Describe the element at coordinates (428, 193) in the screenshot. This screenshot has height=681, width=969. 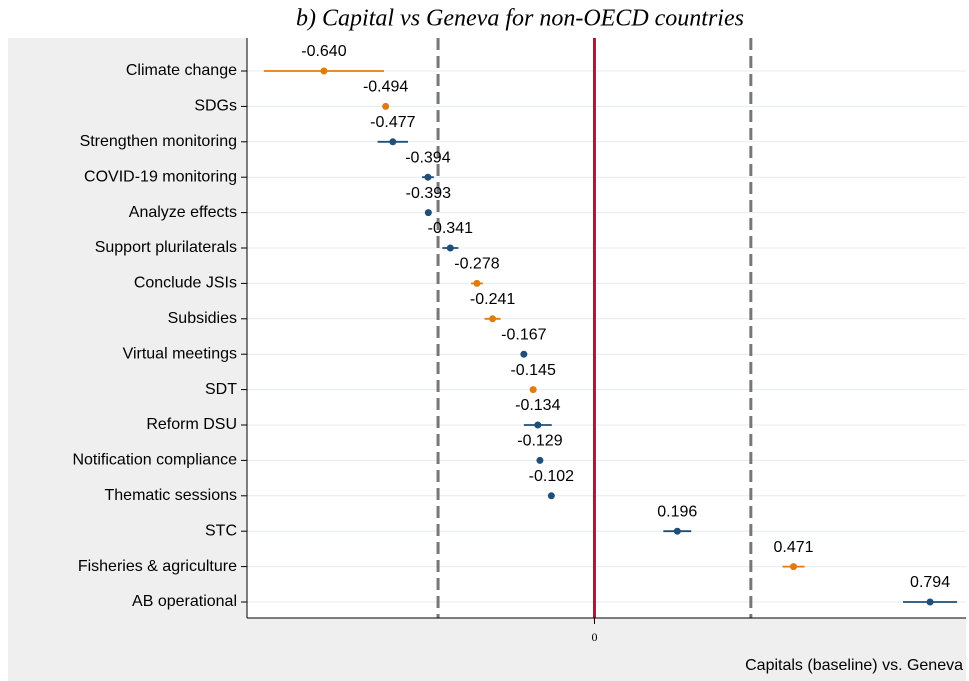
I see `value-label: -0.393` at that location.